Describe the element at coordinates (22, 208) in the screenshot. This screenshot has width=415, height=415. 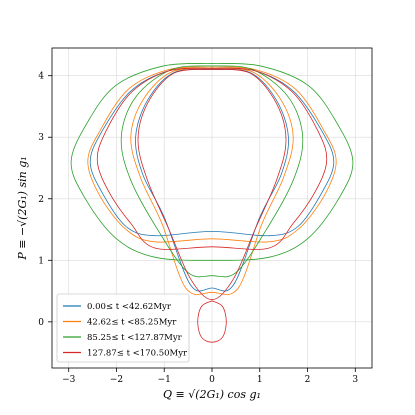
I see `y-axis-label: P ≡ −√(2G₁) sin g₁` at that location.